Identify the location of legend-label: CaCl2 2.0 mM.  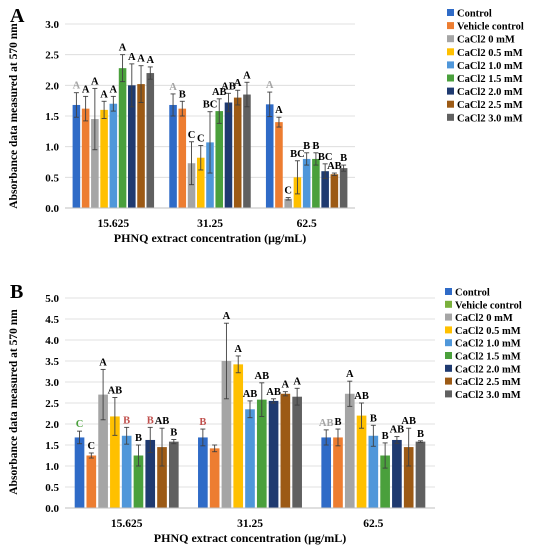
(488, 369).